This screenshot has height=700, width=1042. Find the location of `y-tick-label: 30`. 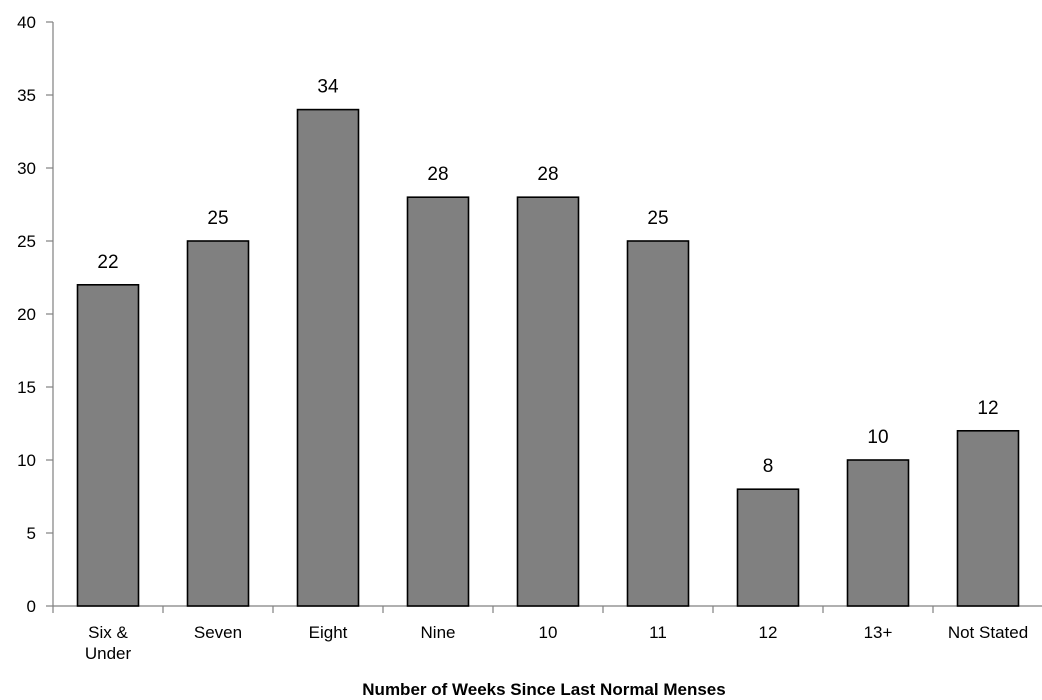

y-tick-label: 30 is located at coordinates (26, 168).